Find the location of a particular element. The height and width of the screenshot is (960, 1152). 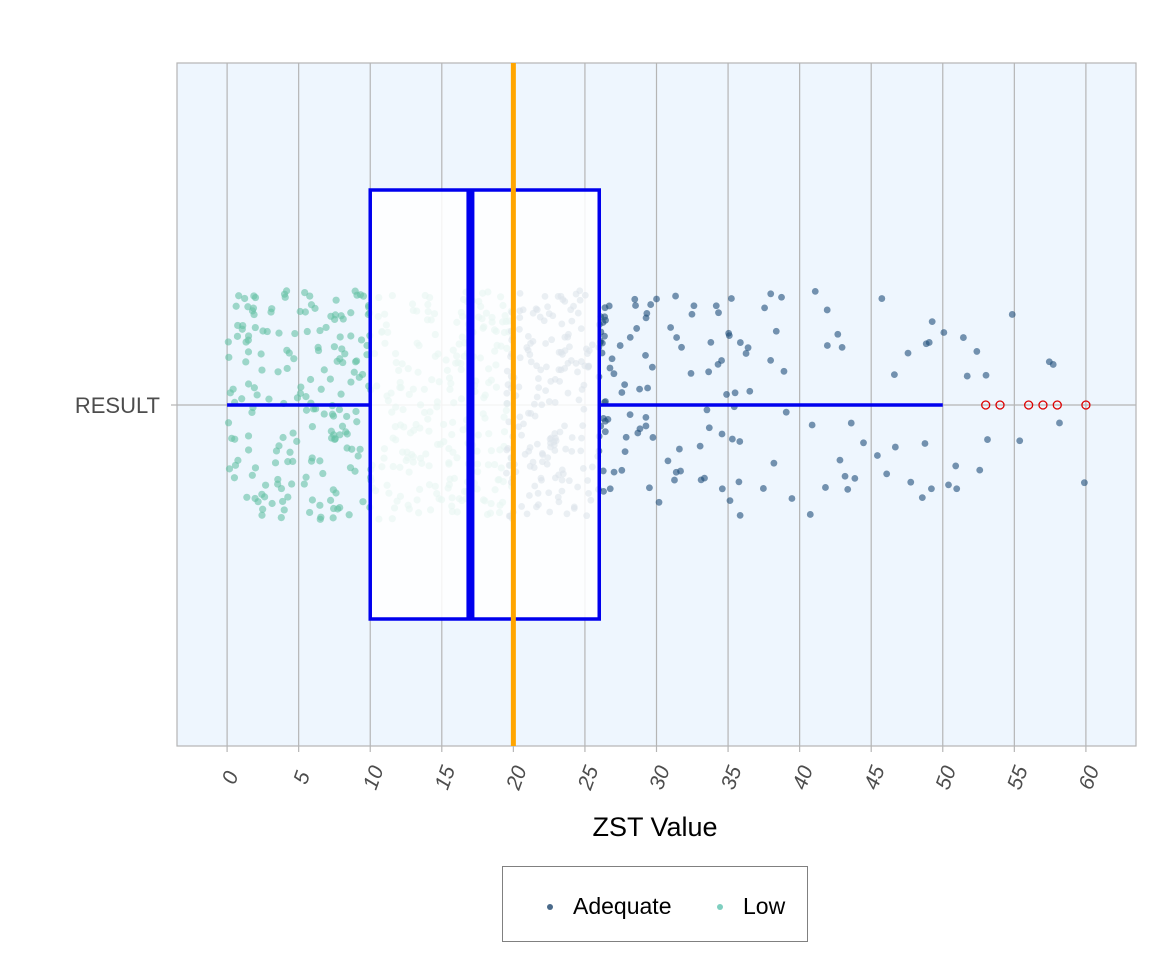

legend-label-low: Low is located at coordinates (764, 906).